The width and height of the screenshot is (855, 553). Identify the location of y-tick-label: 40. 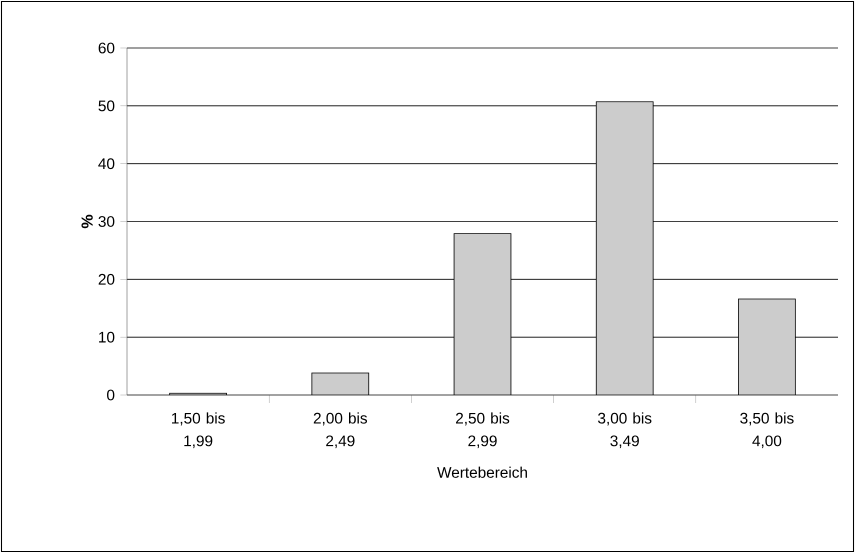
(106, 164).